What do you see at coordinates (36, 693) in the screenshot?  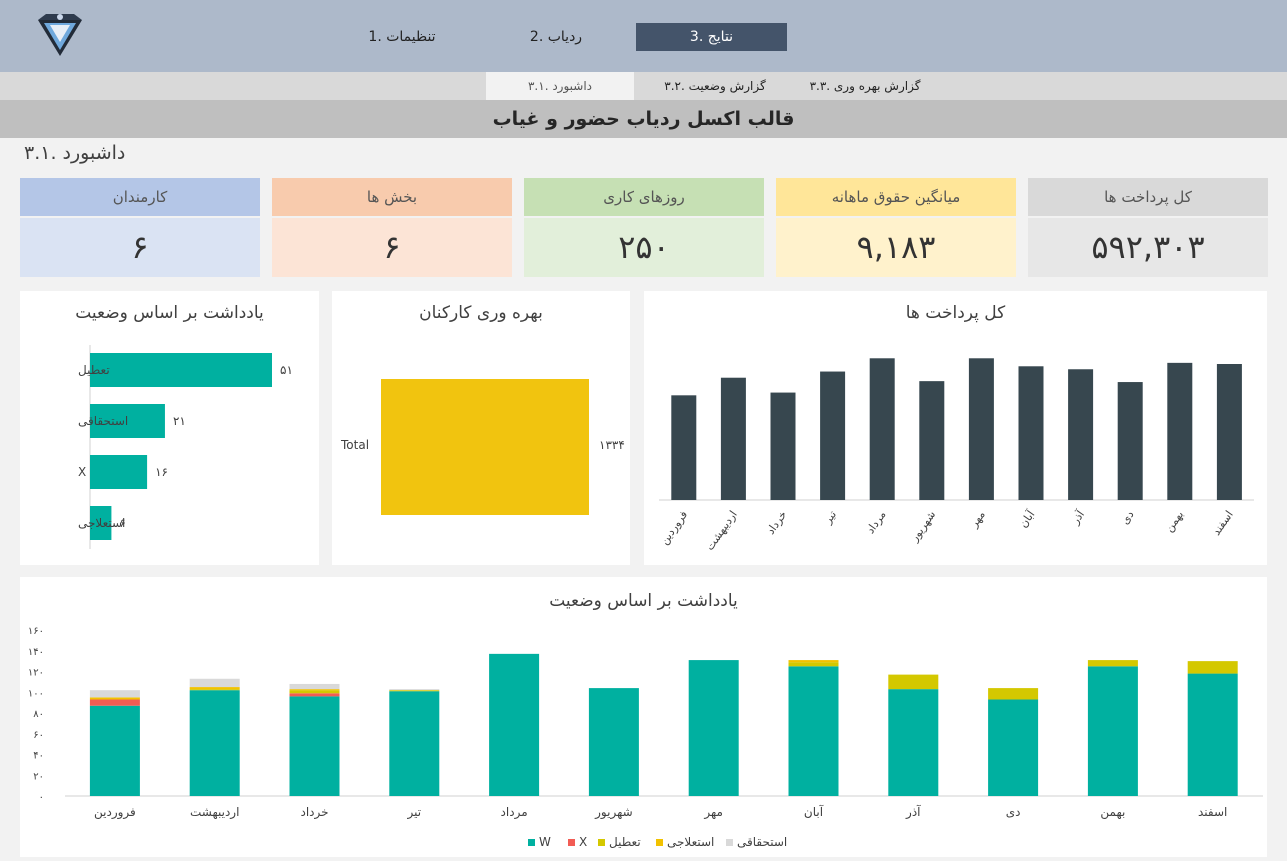 I see `y-tick-label: ۱۰۰` at bounding box center [36, 693].